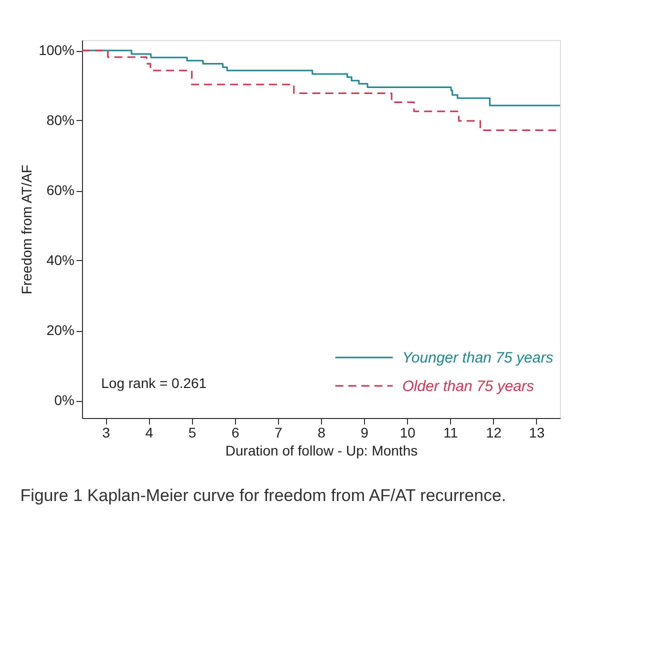 The width and height of the screenshot is (646, 645). Describe the element at coordinates (235, 432) in the screenshot. I see `x-tick-label: 6` at that location.